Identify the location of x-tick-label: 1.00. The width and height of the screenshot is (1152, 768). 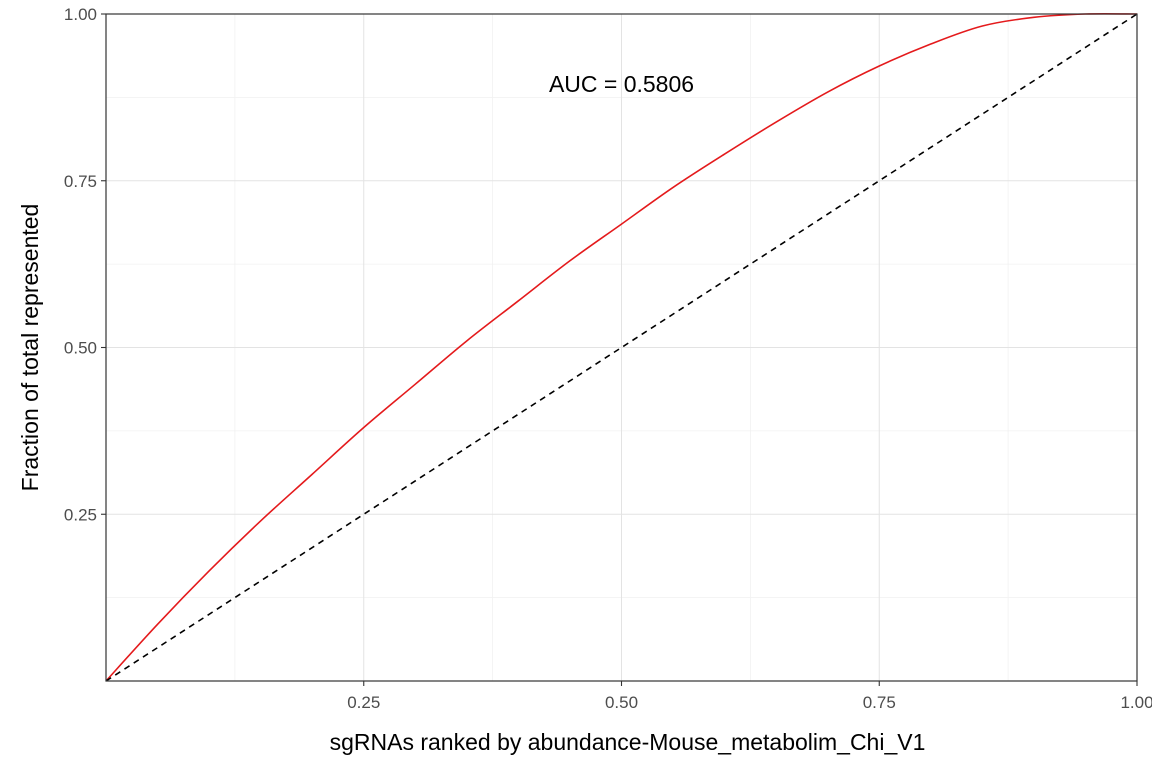
(1136, 702).